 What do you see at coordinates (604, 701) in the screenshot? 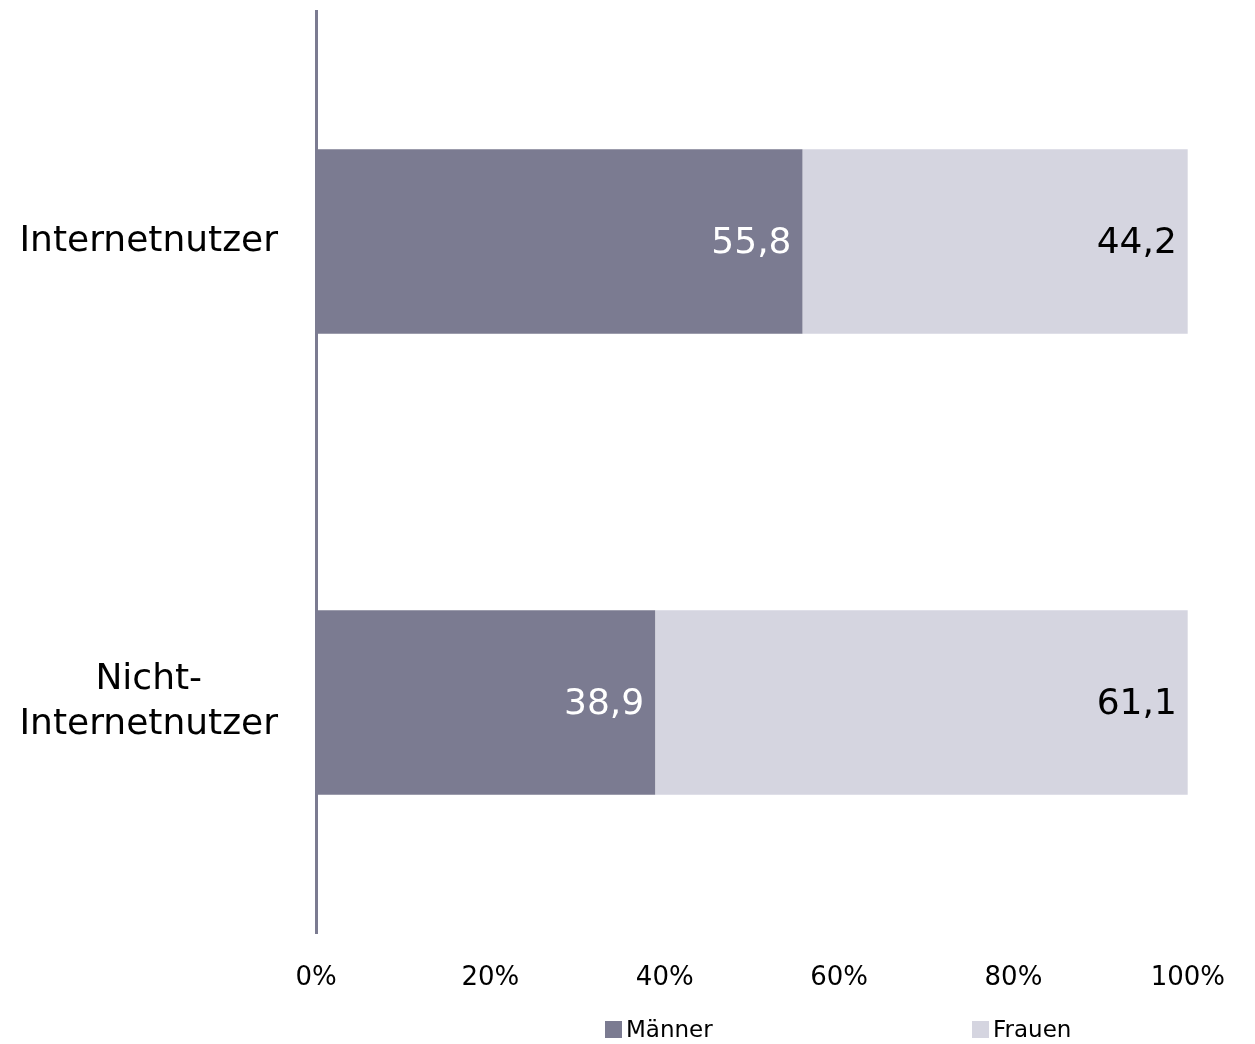
I see `data-label: 38,9` at bounding box center [604, 701].